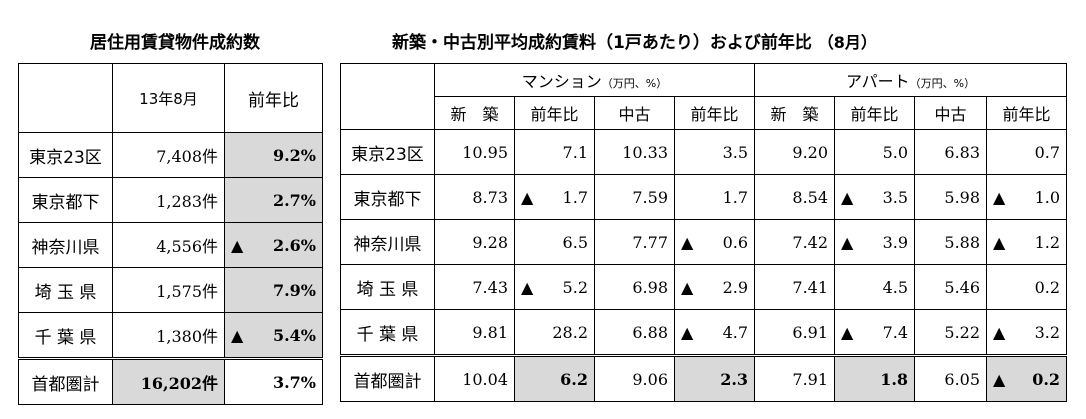 Image resolution: width=1086 pixels, height=419 pixels. Describe the element at coordinates (65, 381) in the screenshot. I see `total-region-cell: 首都圏計` at that location.